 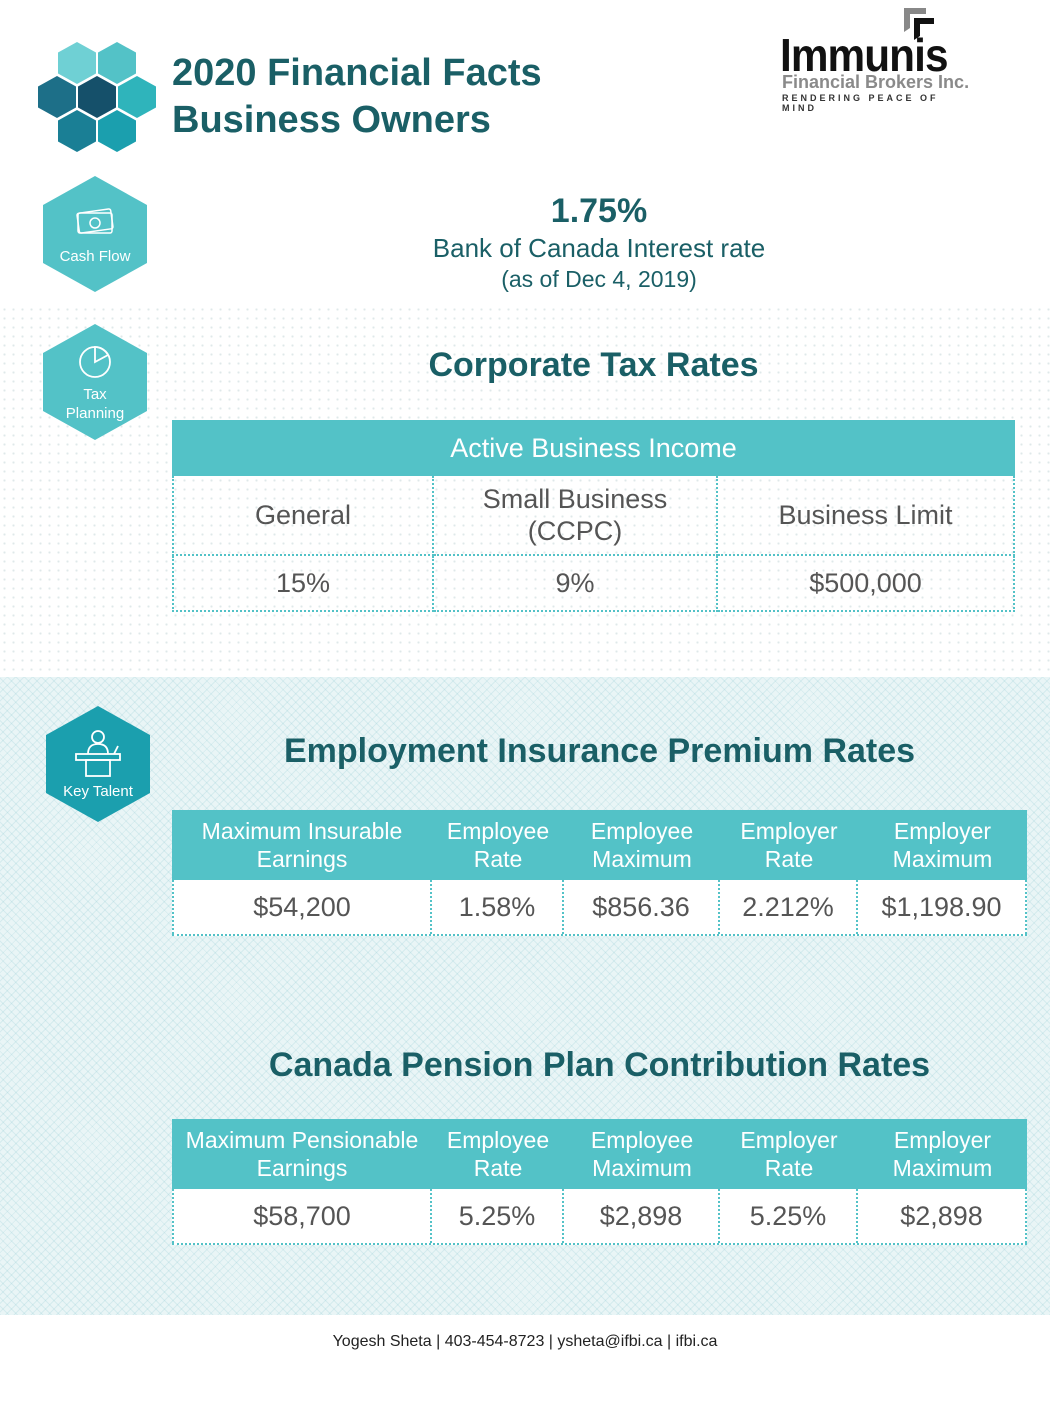 What do you see at coordinates (866, 516) in the screenshot?
I see `column-header: Business Limit` at bounding box center [866, 516].